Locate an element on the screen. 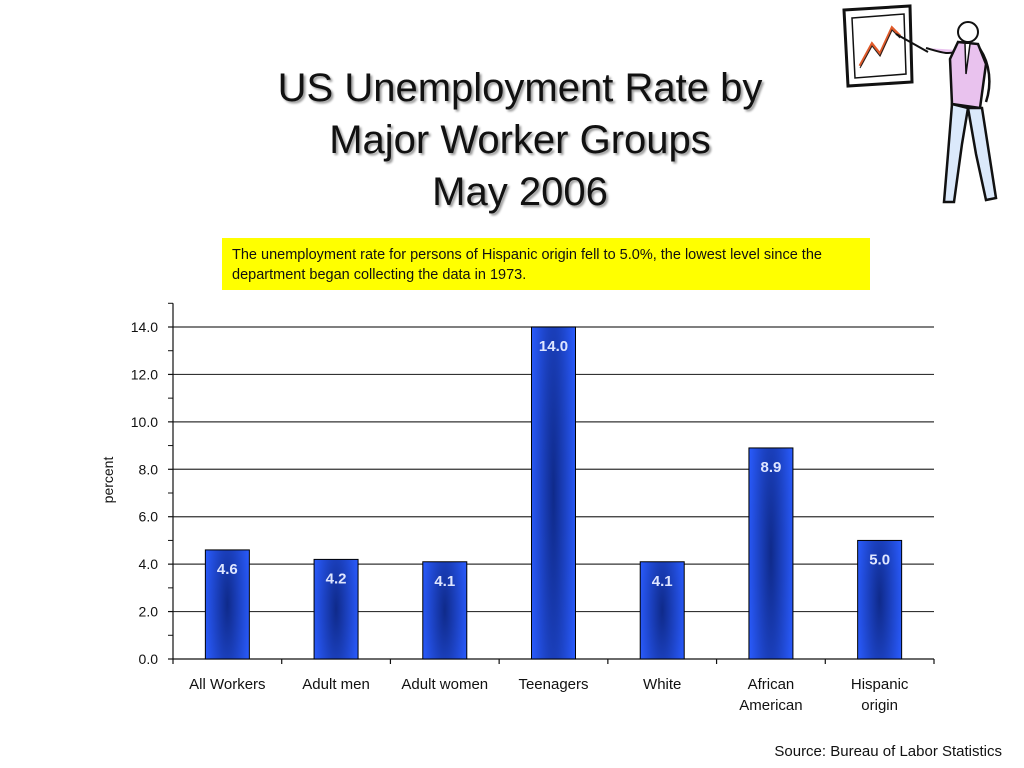 The image size is (1024, 768). y-tick-label: 2.0 is located at coordinates (149, 612).